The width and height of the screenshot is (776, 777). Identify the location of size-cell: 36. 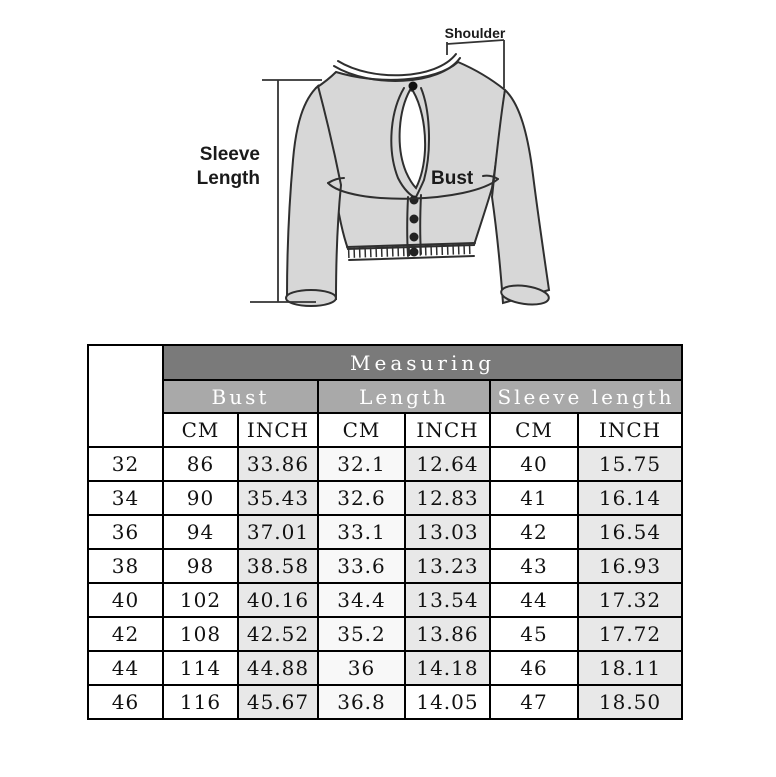
(125, 532).